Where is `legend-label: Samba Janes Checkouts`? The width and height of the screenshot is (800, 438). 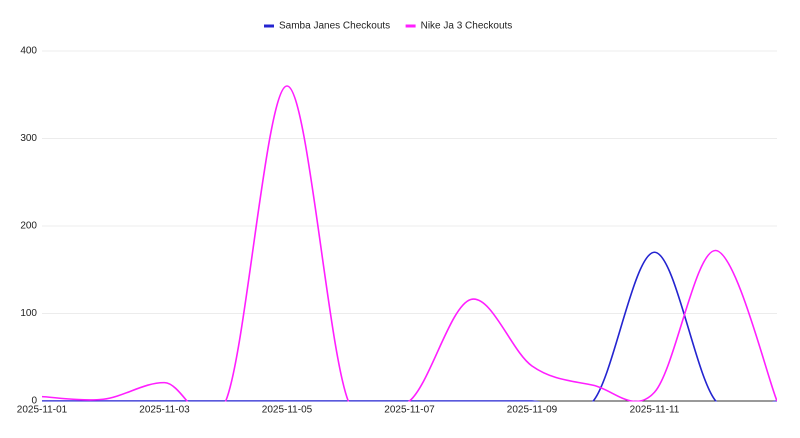 legend-label: Samba Janes Checkouts is located at coordinates (334, 26).